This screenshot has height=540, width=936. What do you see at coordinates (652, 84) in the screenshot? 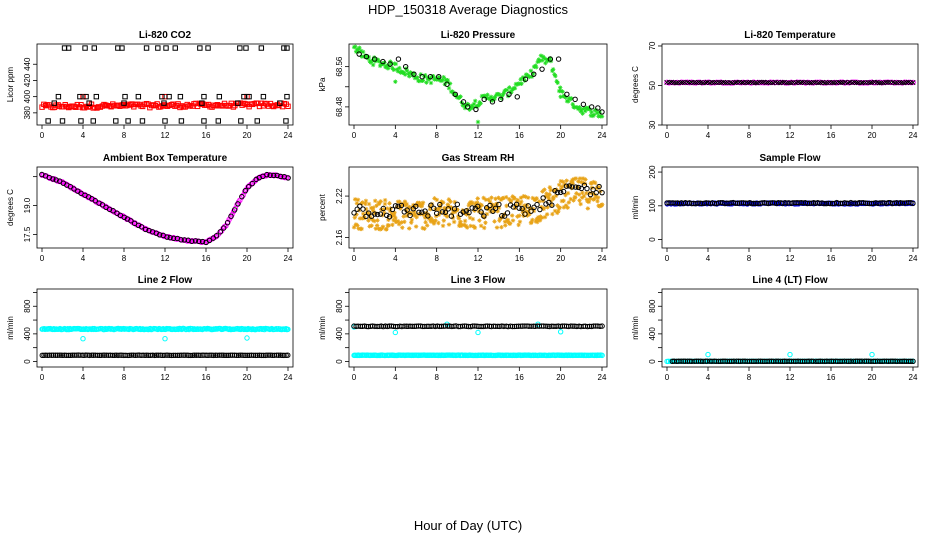
I see `y-tick-label: 50` at bounding box center [652, 84].